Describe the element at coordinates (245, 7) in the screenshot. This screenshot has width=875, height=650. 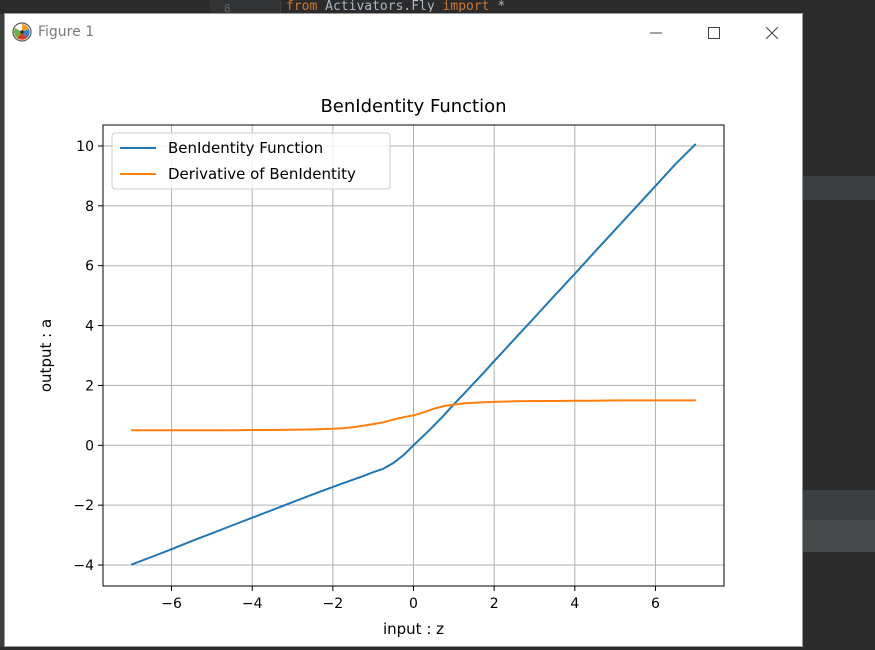
I see `ide-gutter` at that location.